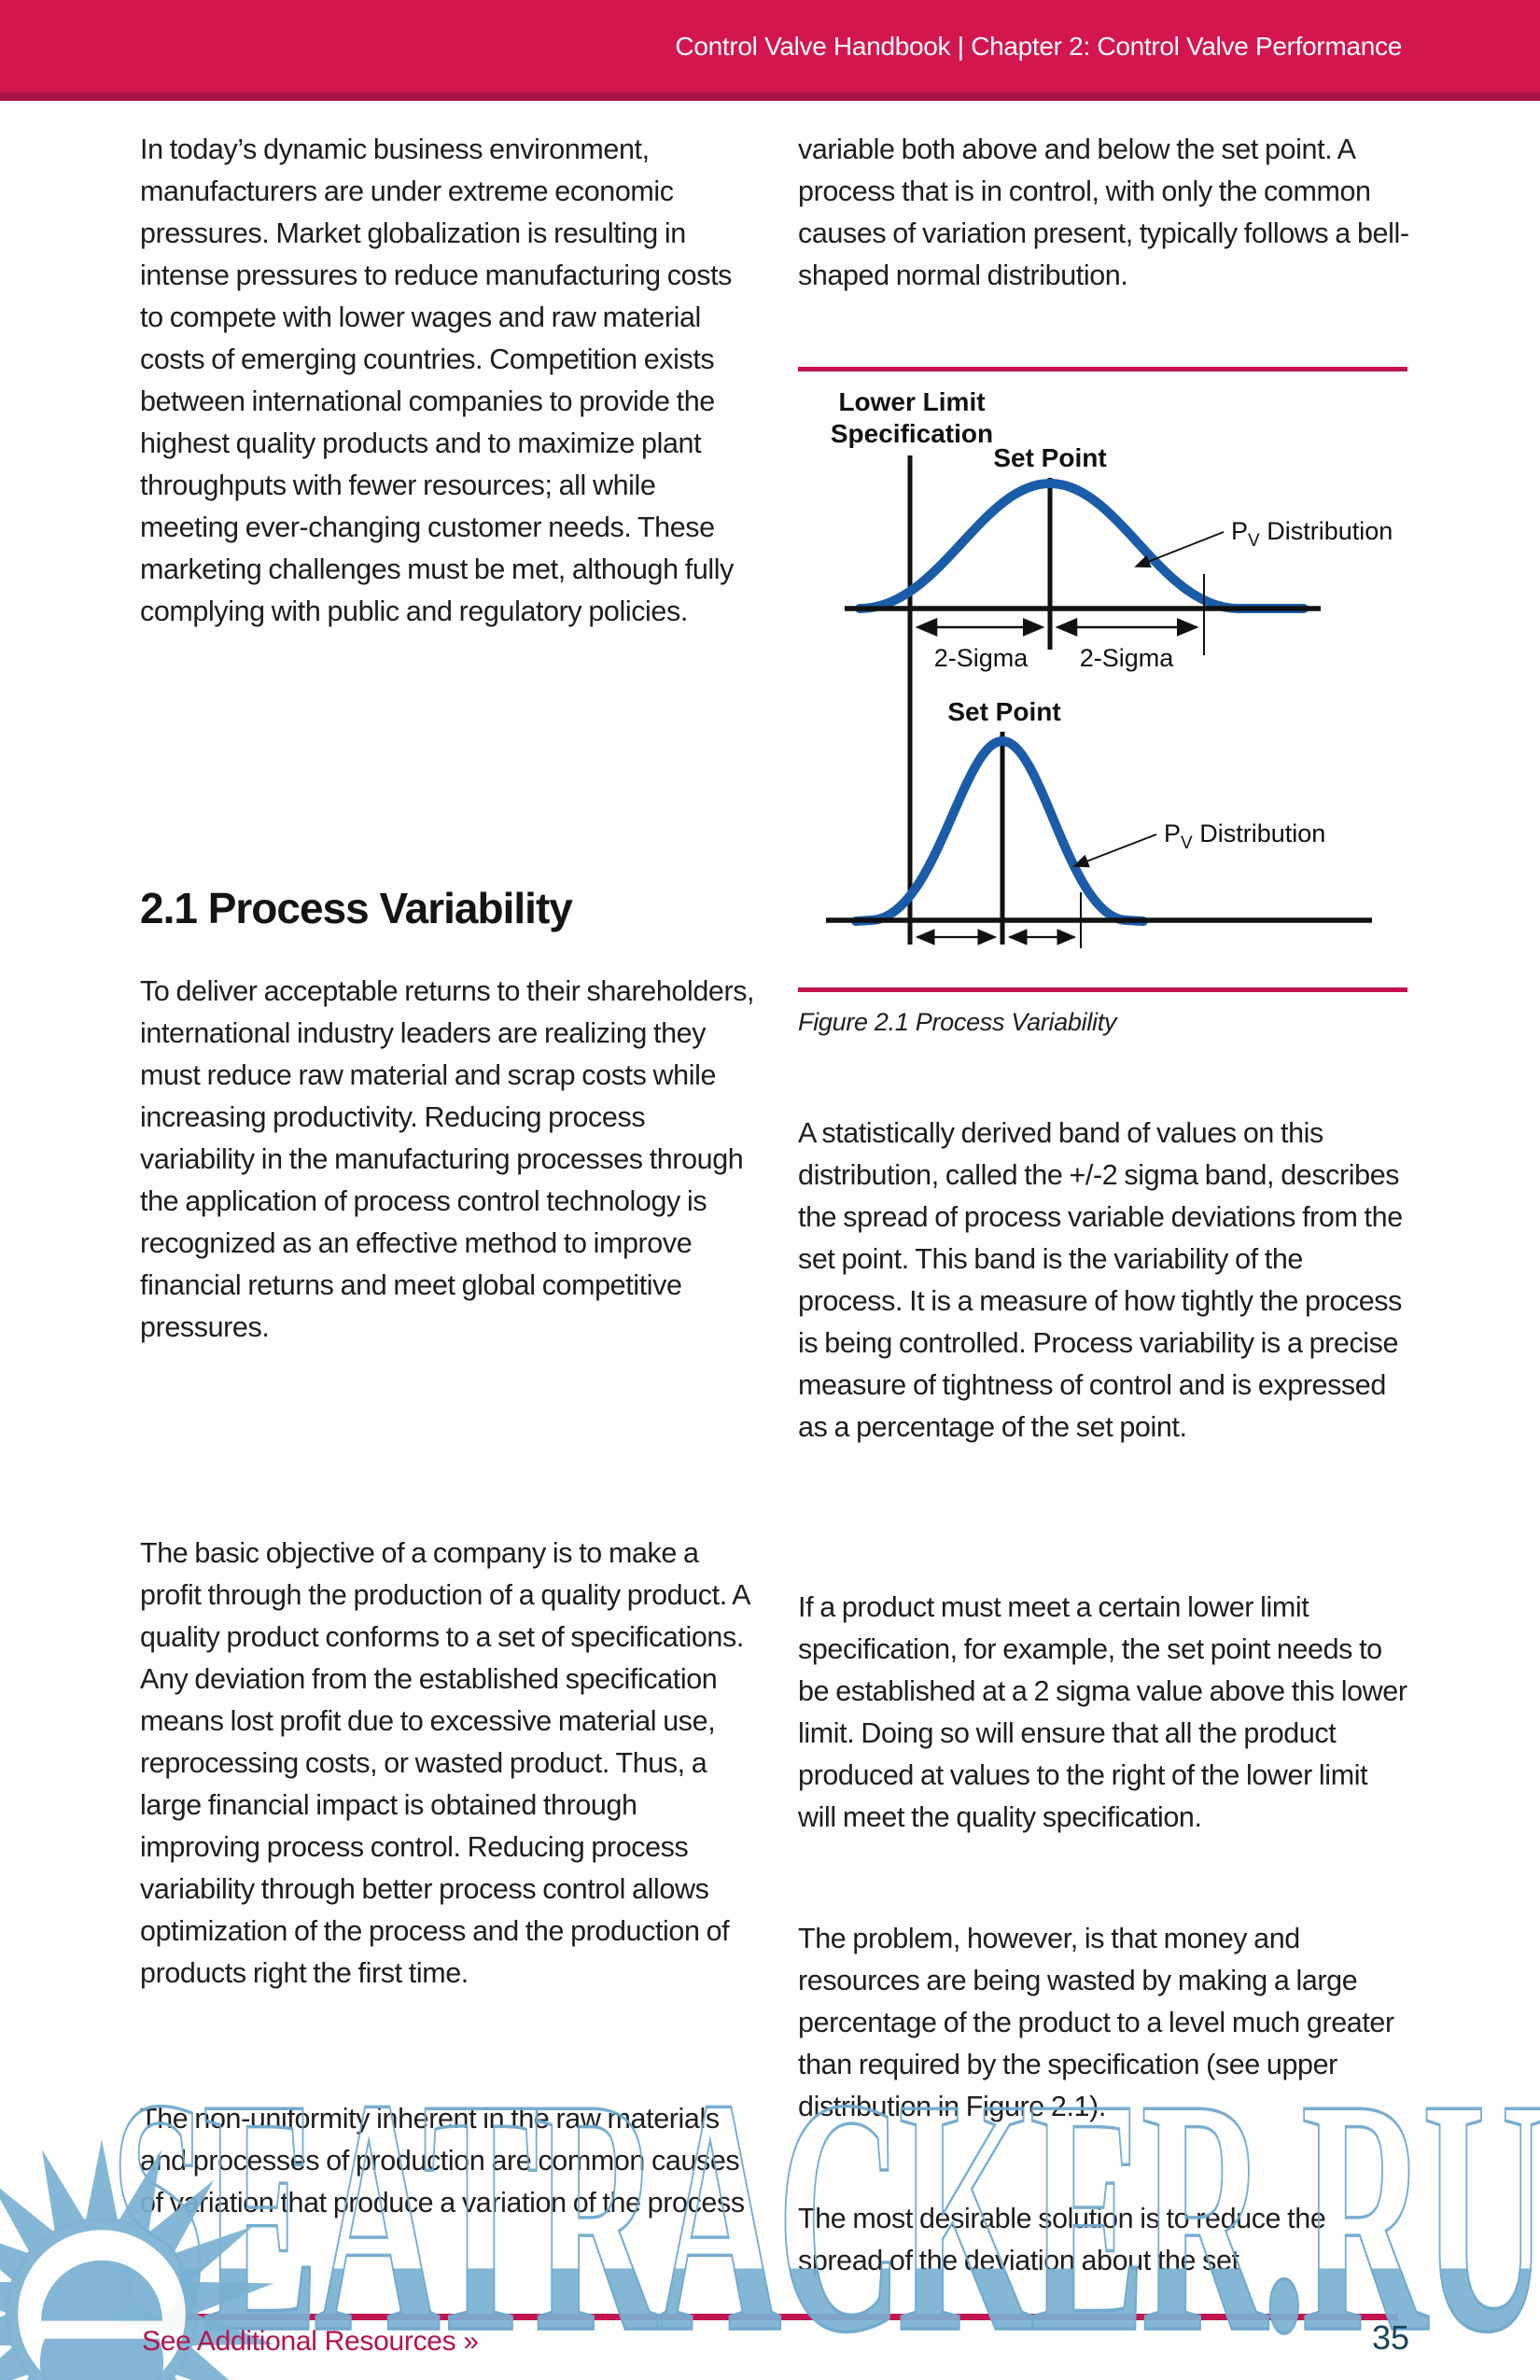  What do you see at coordinates (1049, 457) in the screenshot?
I see `upper-set-point-label: Set Point` at bounding box center [1049, 457].